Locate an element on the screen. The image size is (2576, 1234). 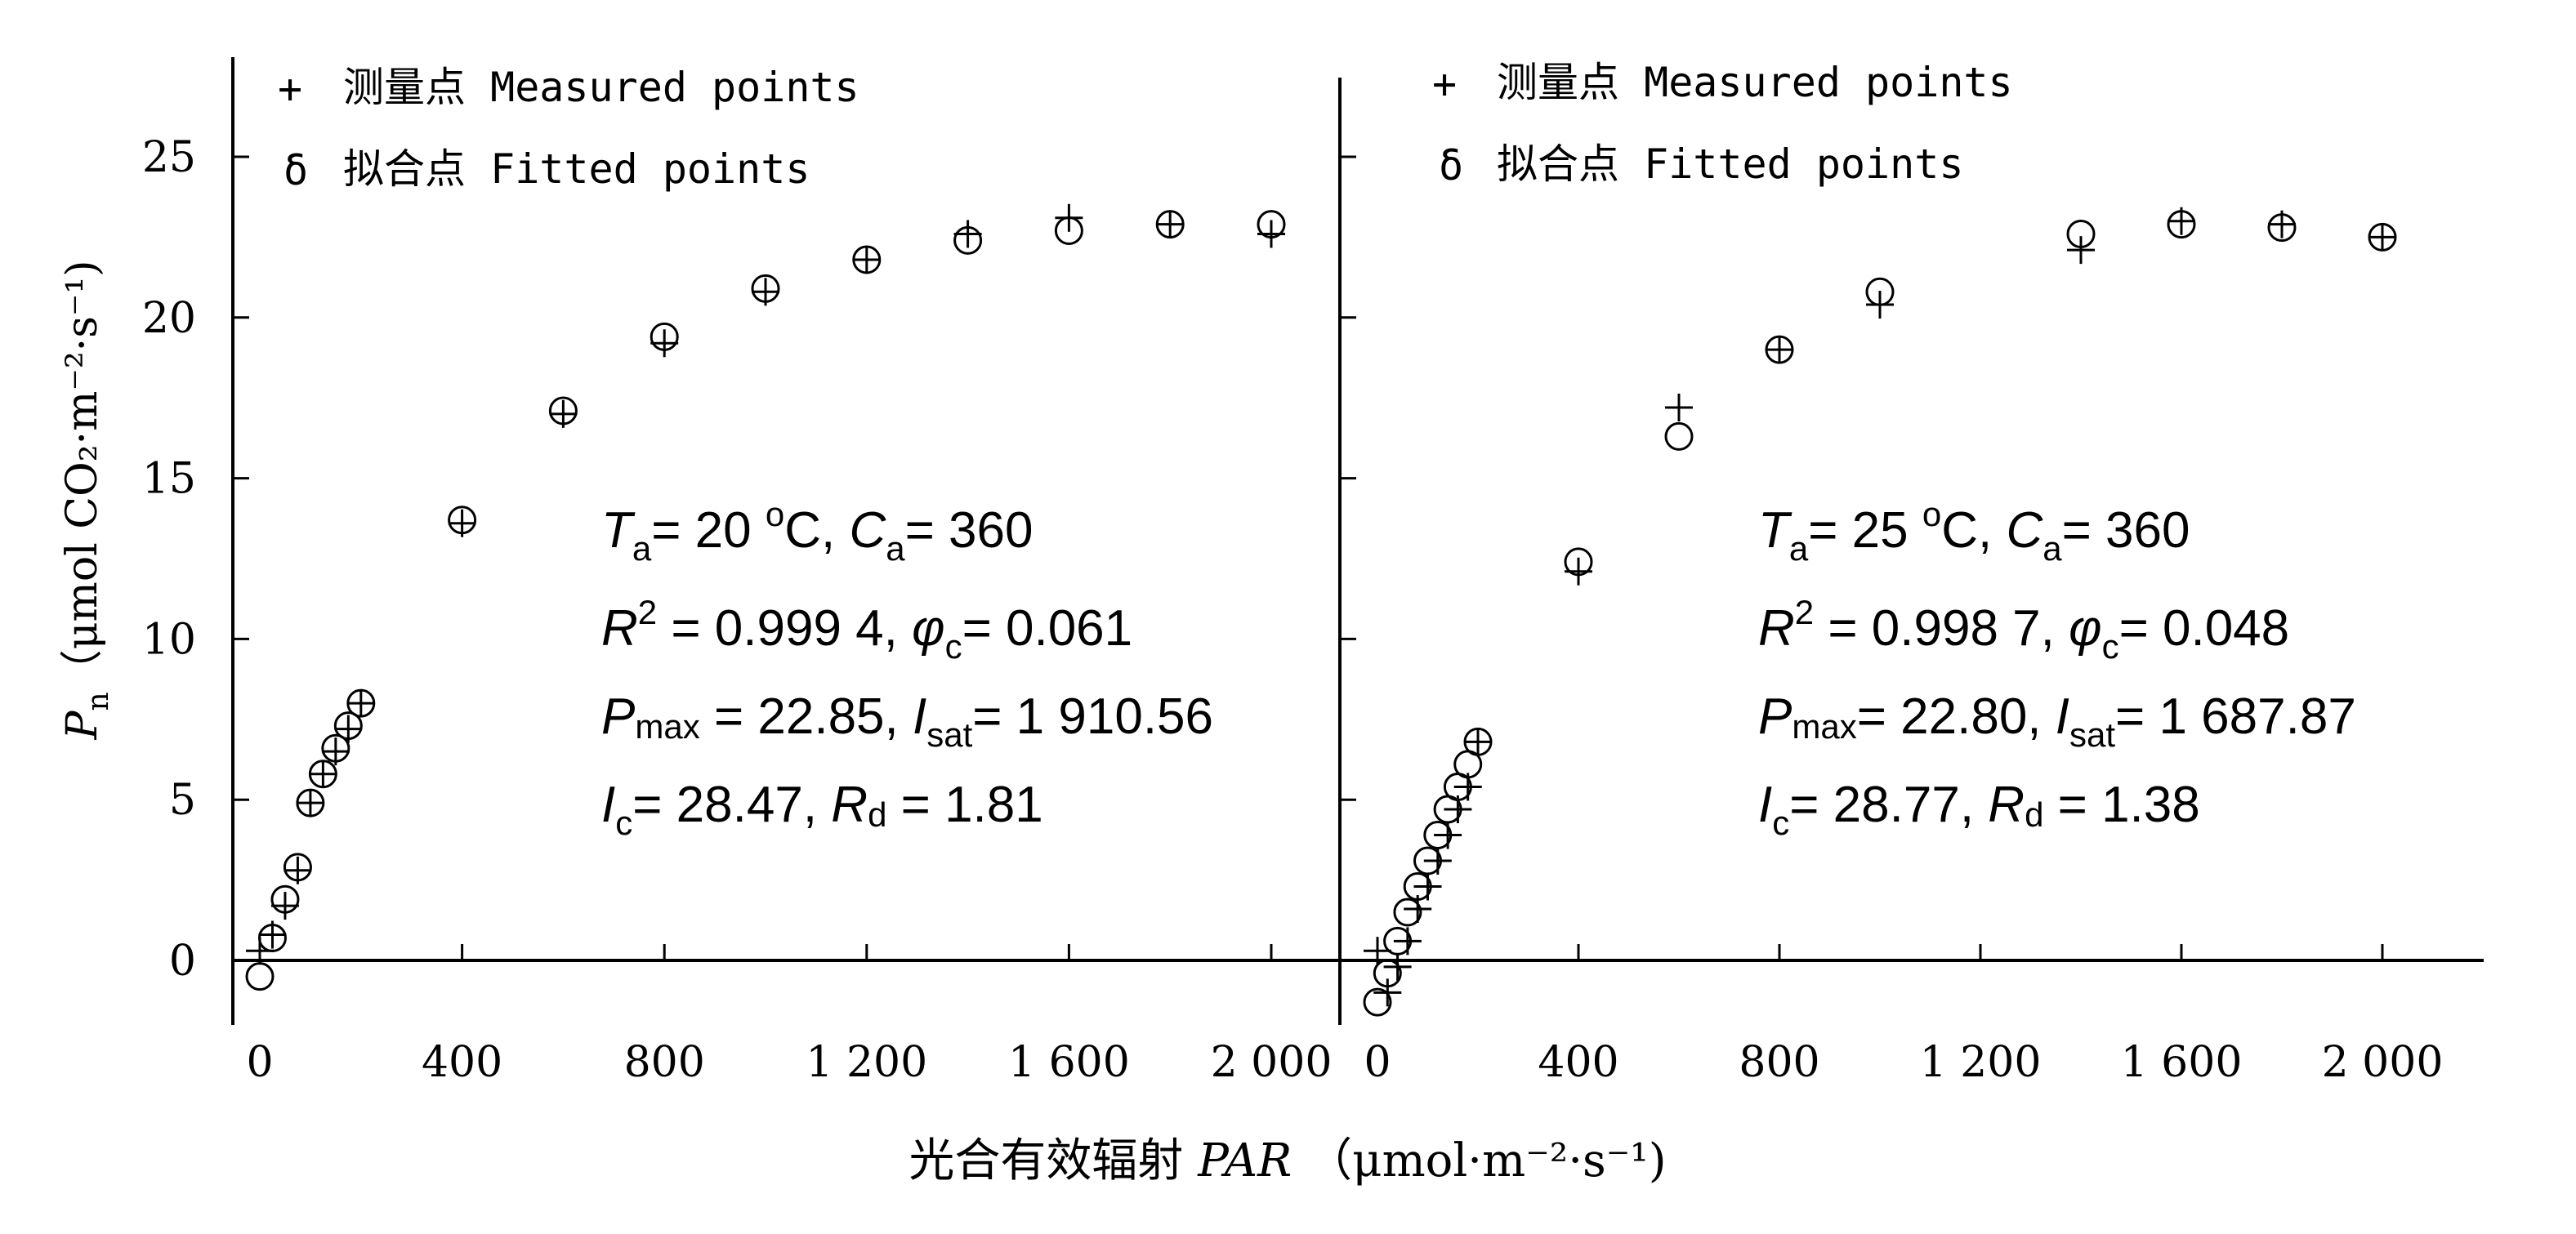
ann-right-line-4: Ic= 28.77, Rd = 1.38 is located at coordinates (1979, 809).